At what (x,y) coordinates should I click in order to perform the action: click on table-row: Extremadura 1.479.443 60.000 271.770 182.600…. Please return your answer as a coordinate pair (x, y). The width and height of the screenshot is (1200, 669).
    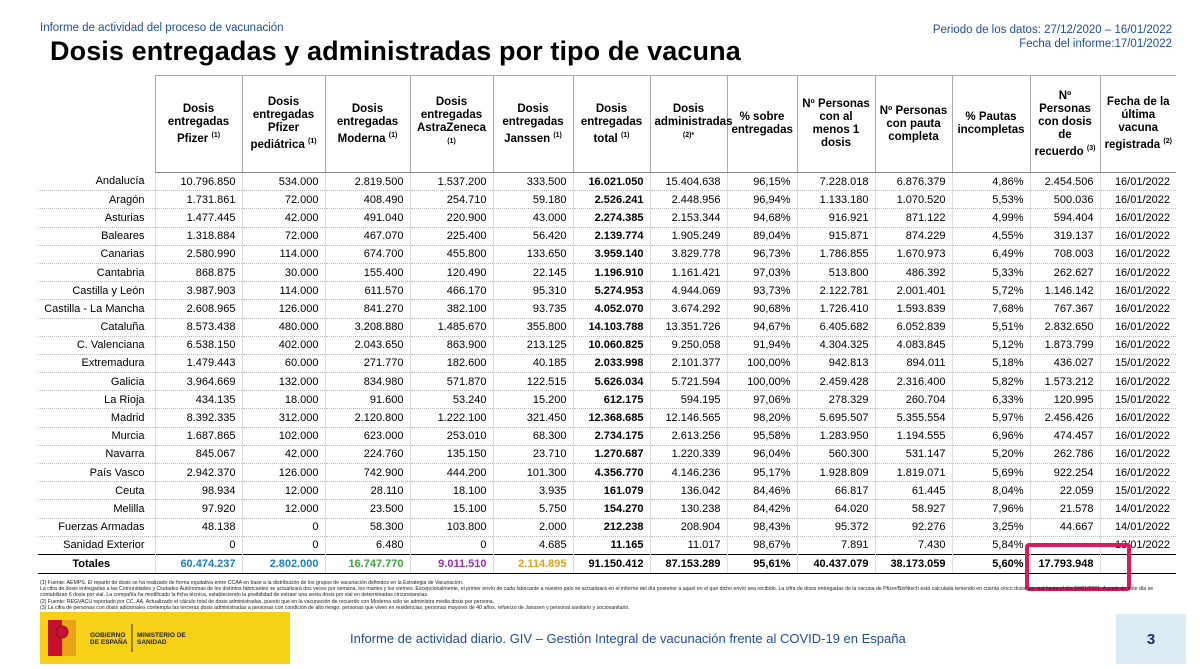
    Looking at the image, I should click on (607, 364).